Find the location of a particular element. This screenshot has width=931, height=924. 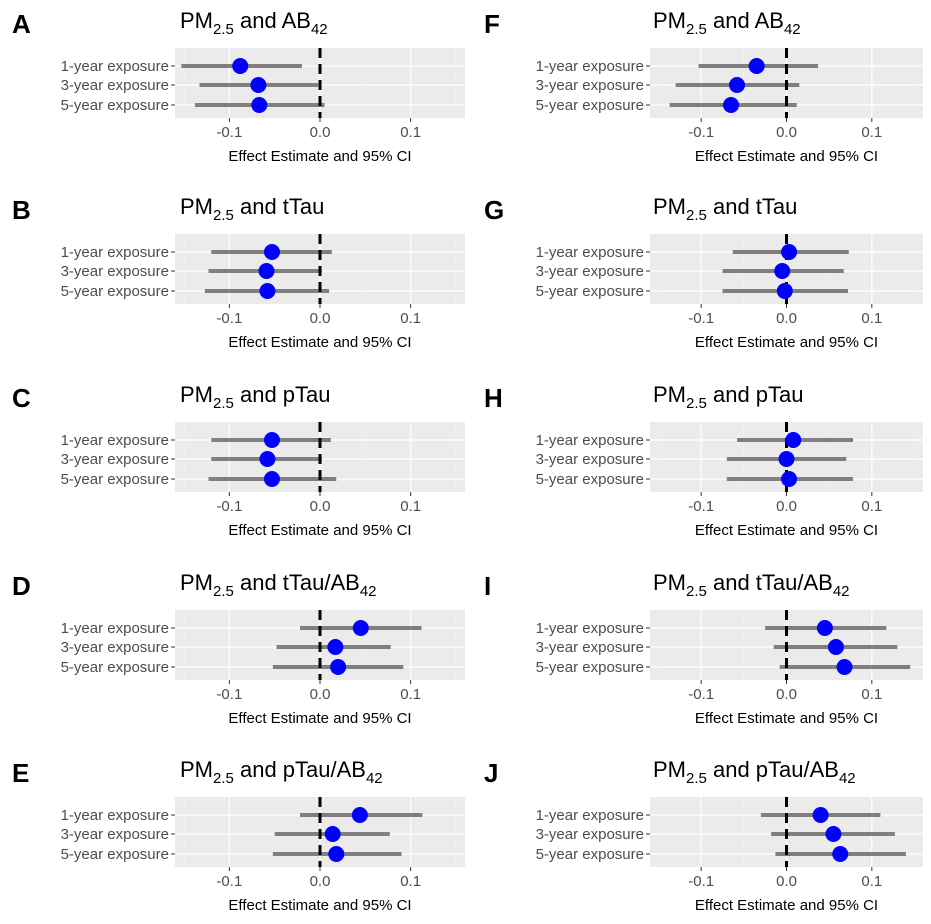

panel-letter: A is located at coordinates (21, 24).